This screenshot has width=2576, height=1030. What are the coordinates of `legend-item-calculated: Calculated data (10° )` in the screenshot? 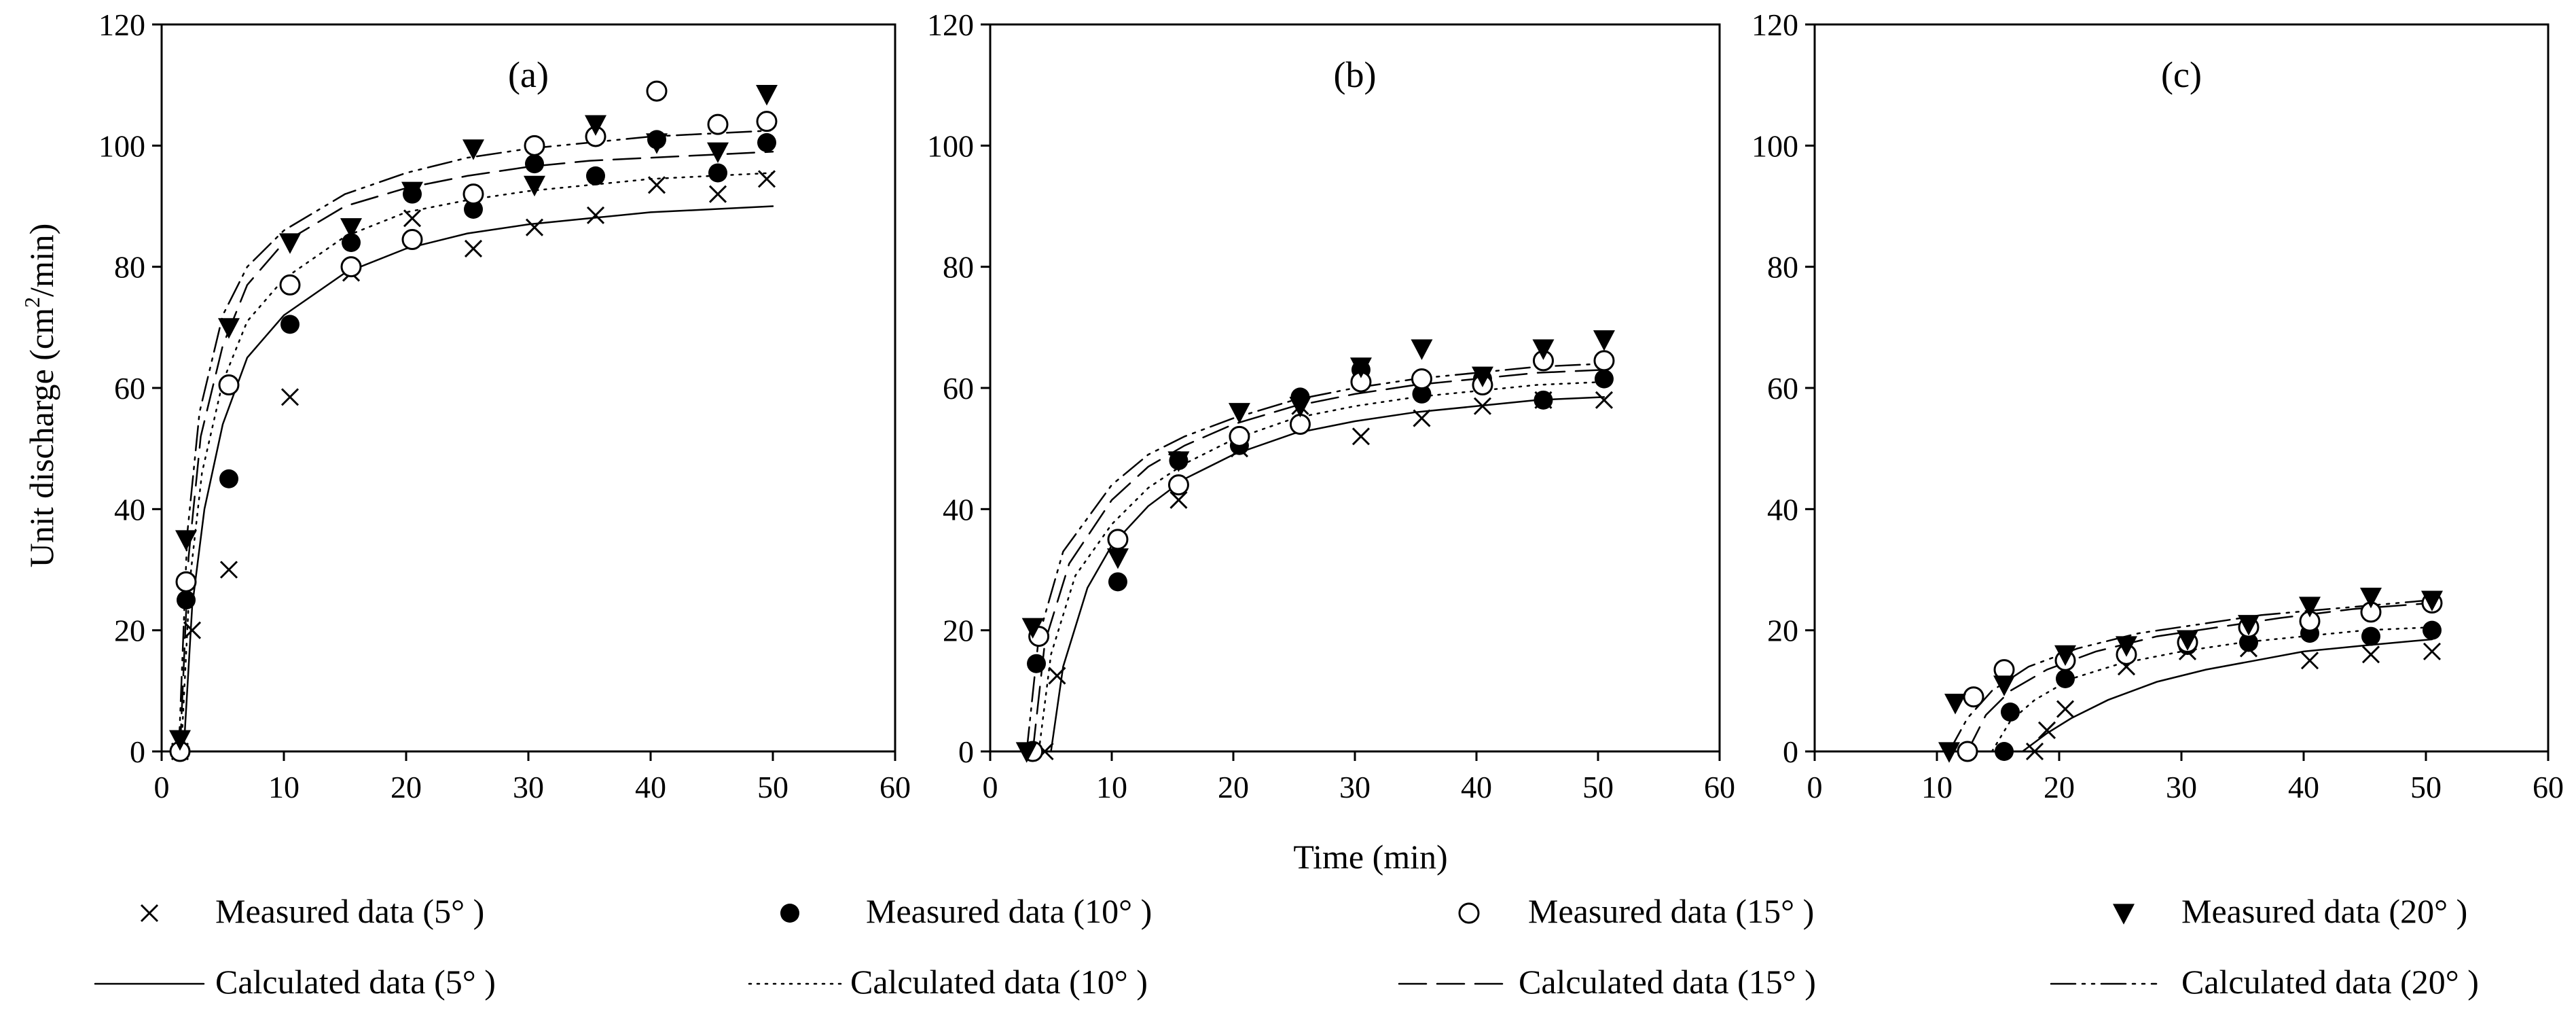 It's located at (948, 982).